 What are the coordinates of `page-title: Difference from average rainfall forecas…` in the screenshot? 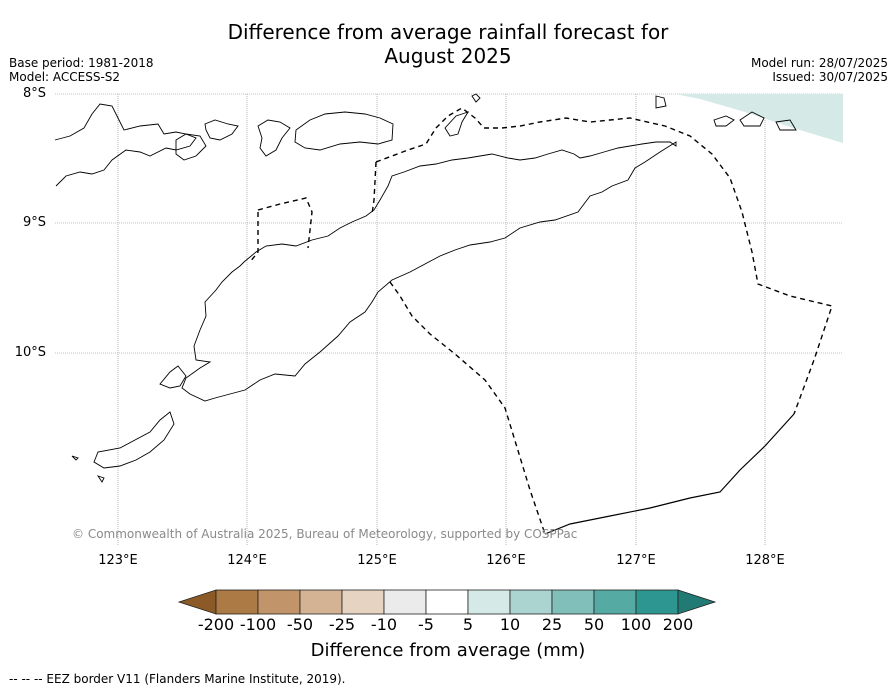 It's located at (448, 44).